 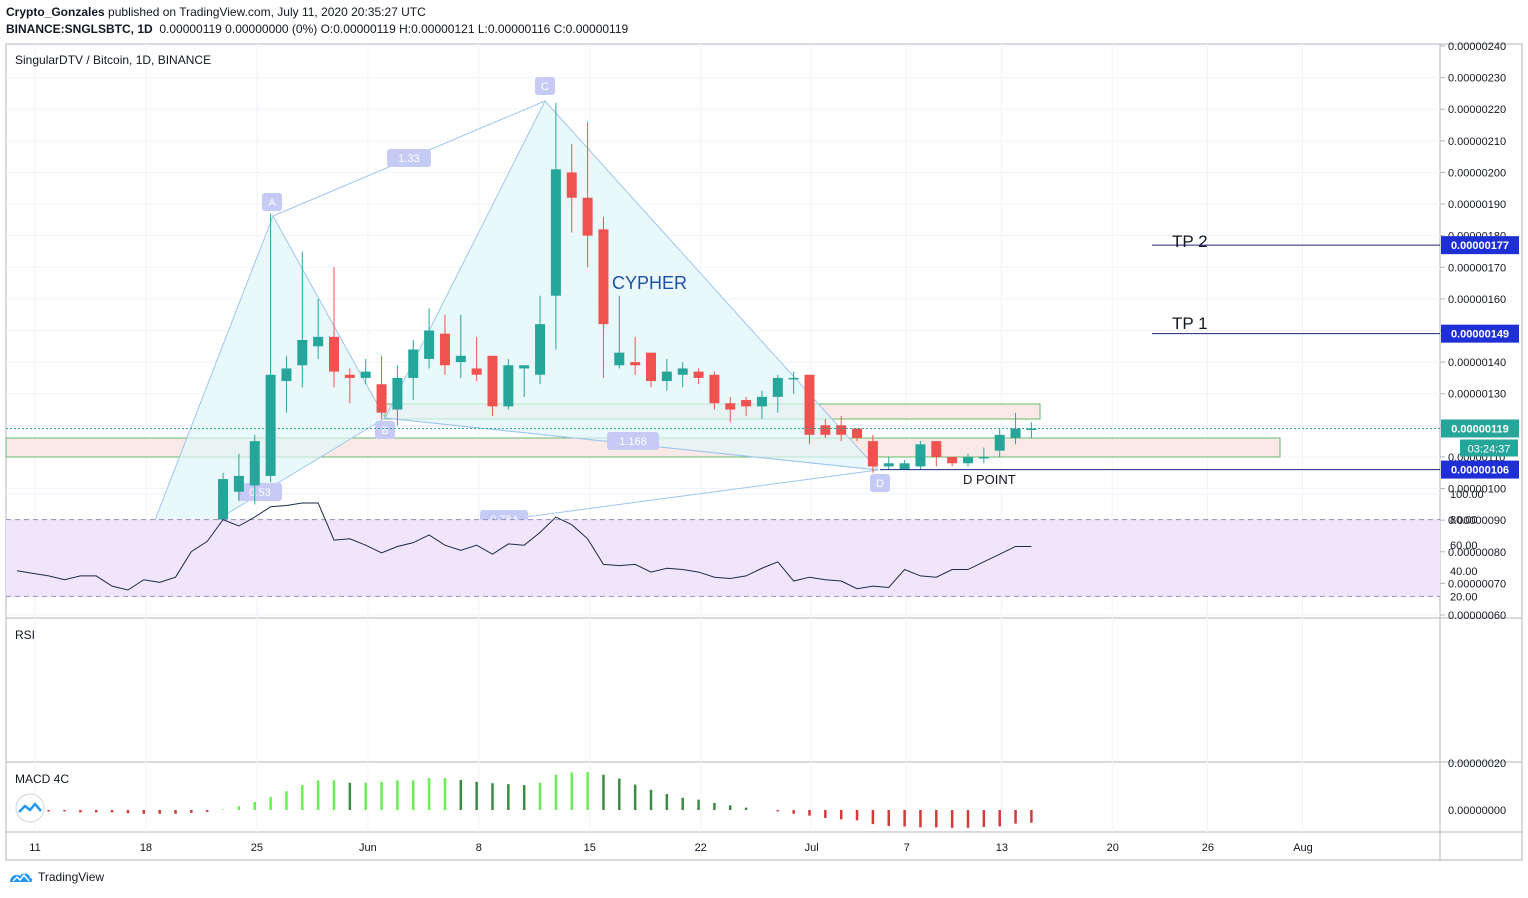 I want to click on time-tick-label: Jun, so click(x=368, y=848).